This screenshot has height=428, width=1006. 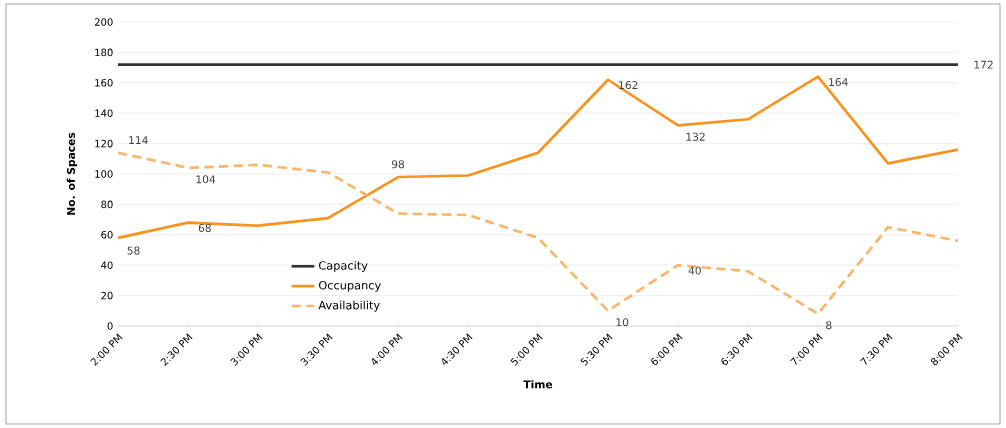 I want to click on legend-label: Capacity, so click(x=343, y=266).